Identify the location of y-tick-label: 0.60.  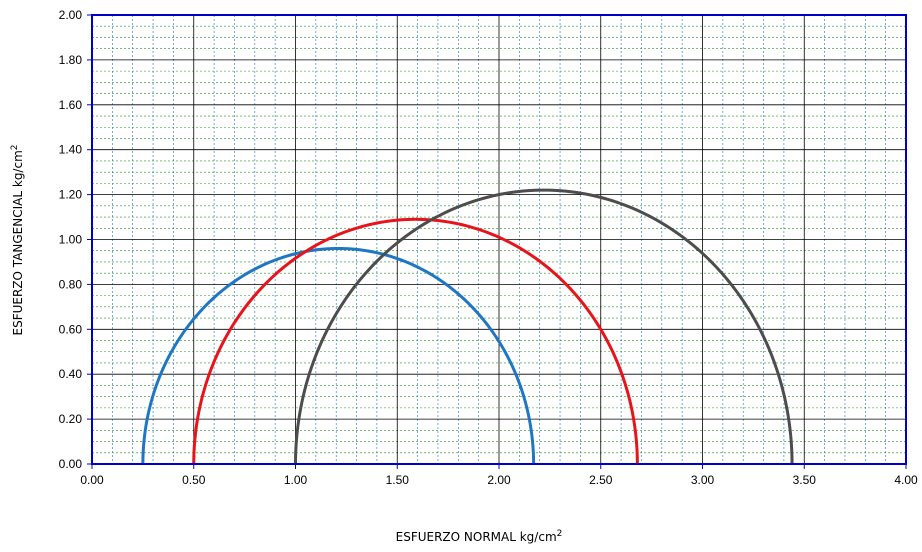
(71, 329).